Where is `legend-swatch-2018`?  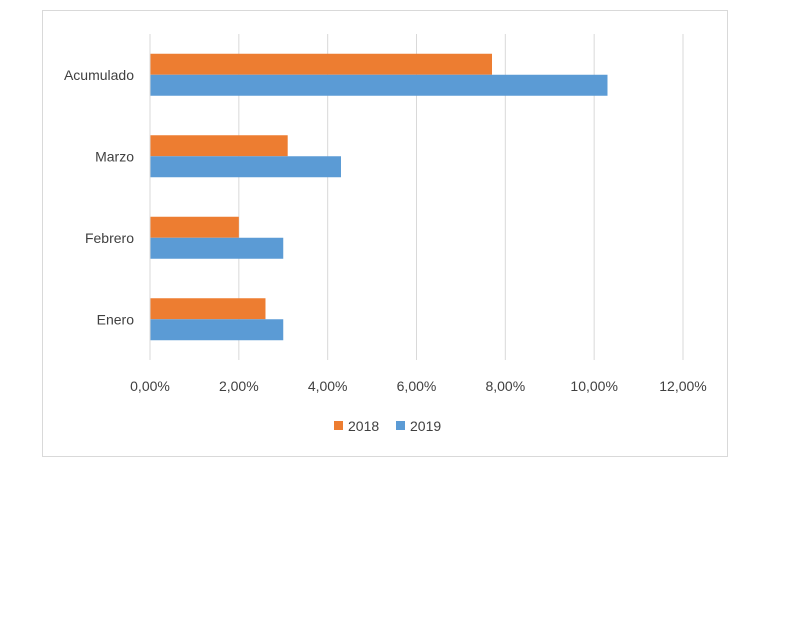
legend-swatch-2018 is located at coordinates (338, 425).